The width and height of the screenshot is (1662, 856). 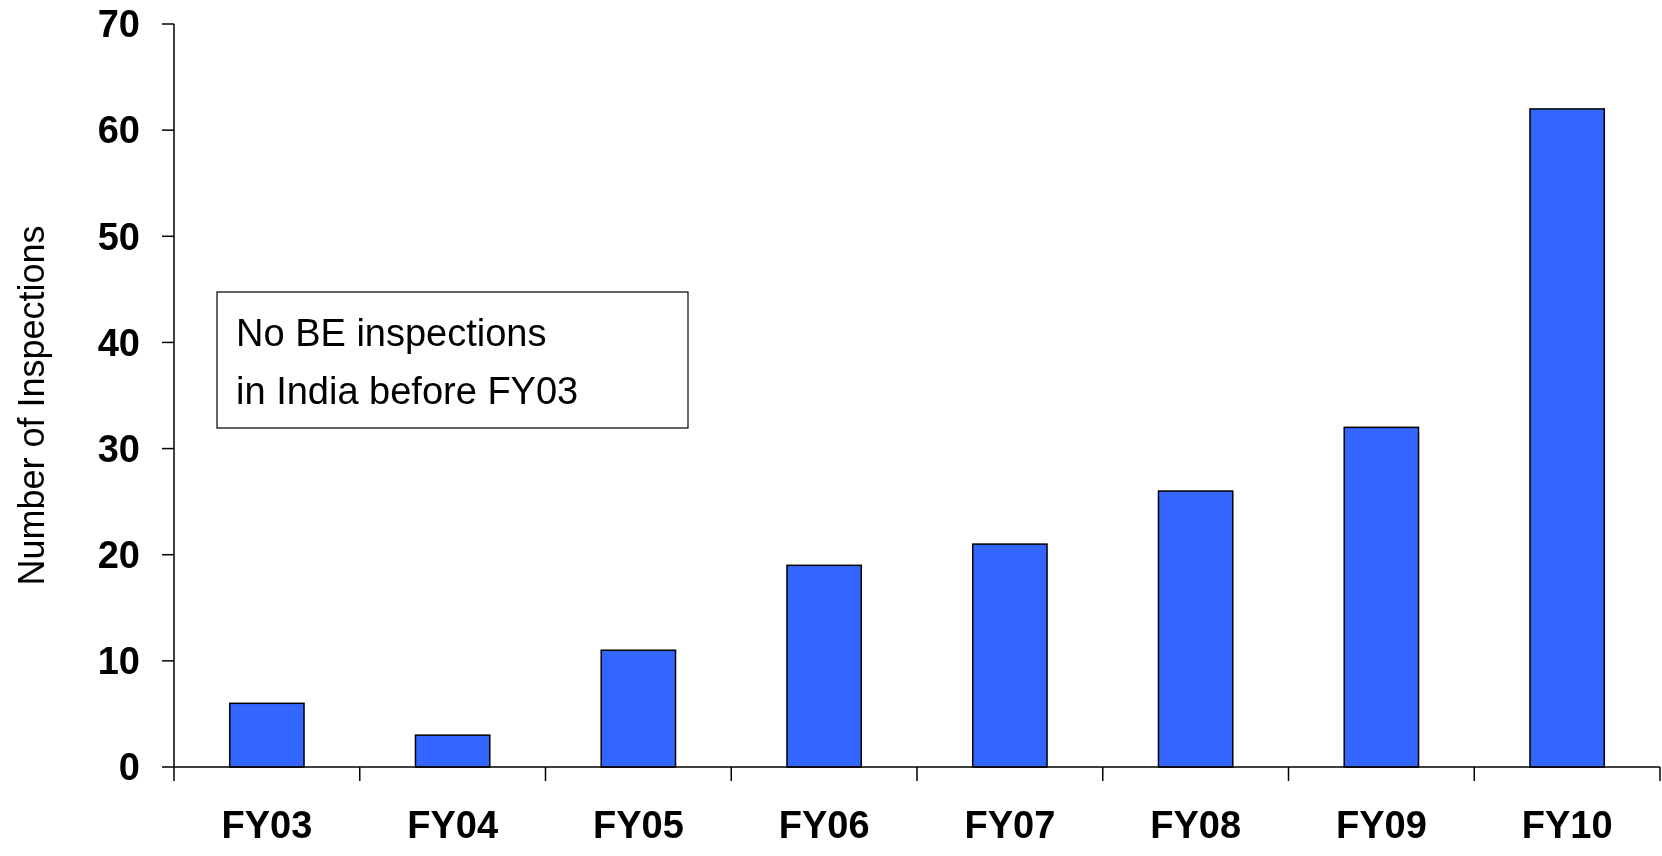 What do you see at coordinates (31, 405) in the screenshot?
I see `y-axis-title: Number of Inspections` at bounding box center [31, 405].